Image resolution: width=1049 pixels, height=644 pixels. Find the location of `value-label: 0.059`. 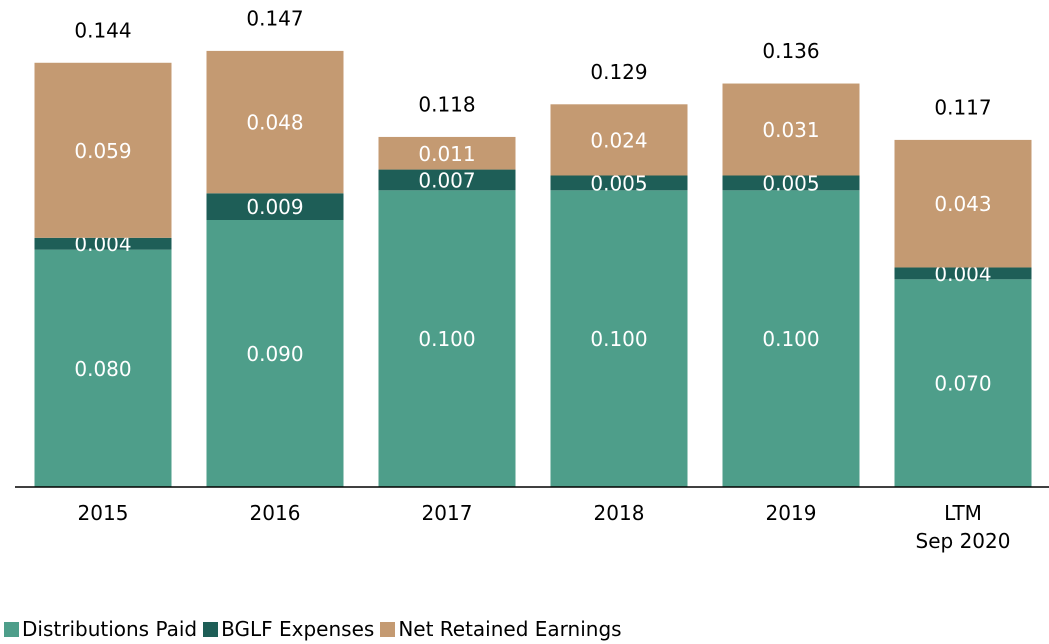

value-label: 0.059 is located at coordinates (102, 151).